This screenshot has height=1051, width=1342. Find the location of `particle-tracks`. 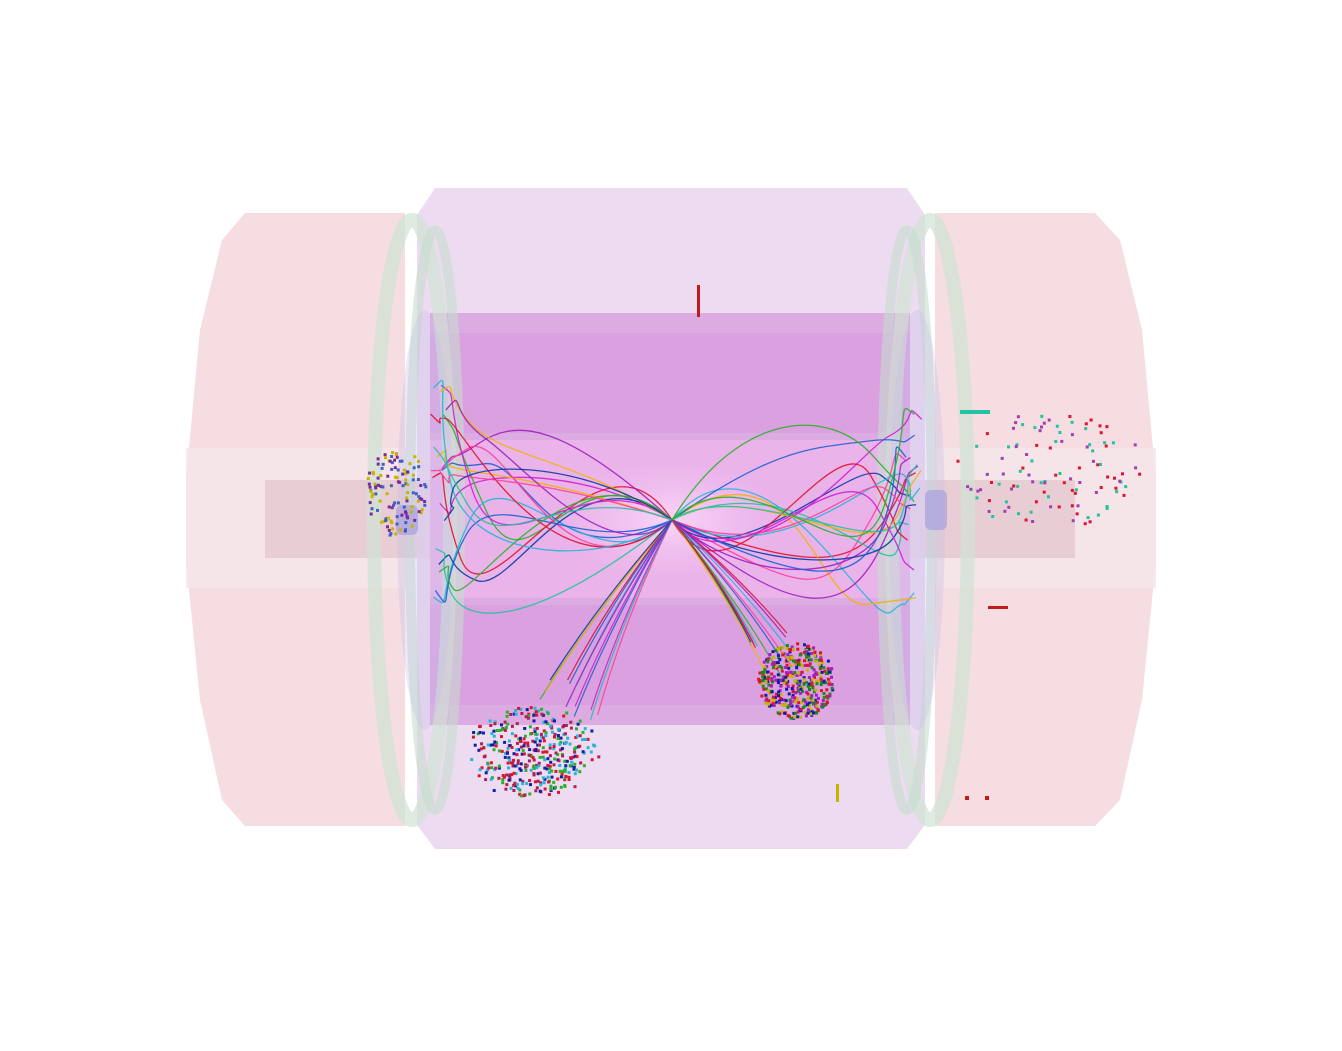

particle-tracks is located at coordinates (676, 549).